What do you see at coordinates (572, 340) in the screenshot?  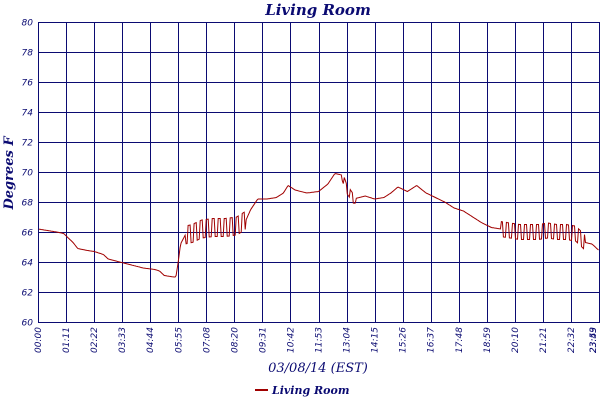 I see `x-tick-label: 22:32` at bounding box center [572, 340].